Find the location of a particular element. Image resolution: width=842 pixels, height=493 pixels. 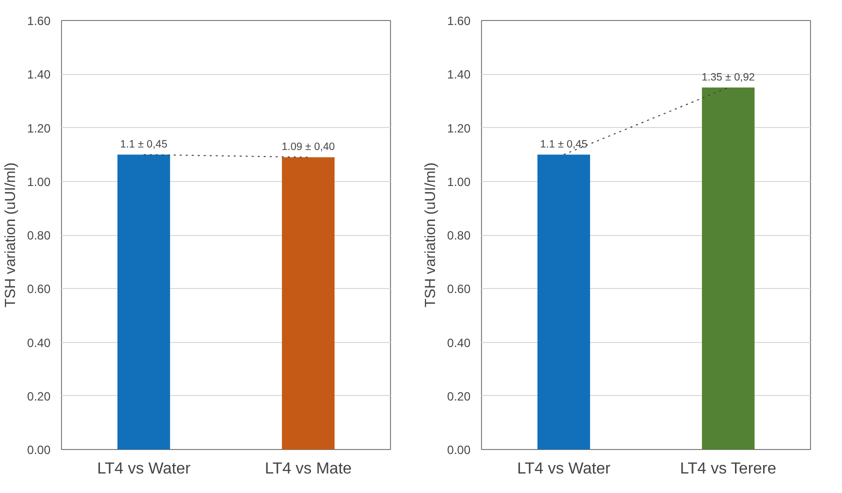

data-label: 1.35 ± 0,92 is located at coordinates (728, 78).